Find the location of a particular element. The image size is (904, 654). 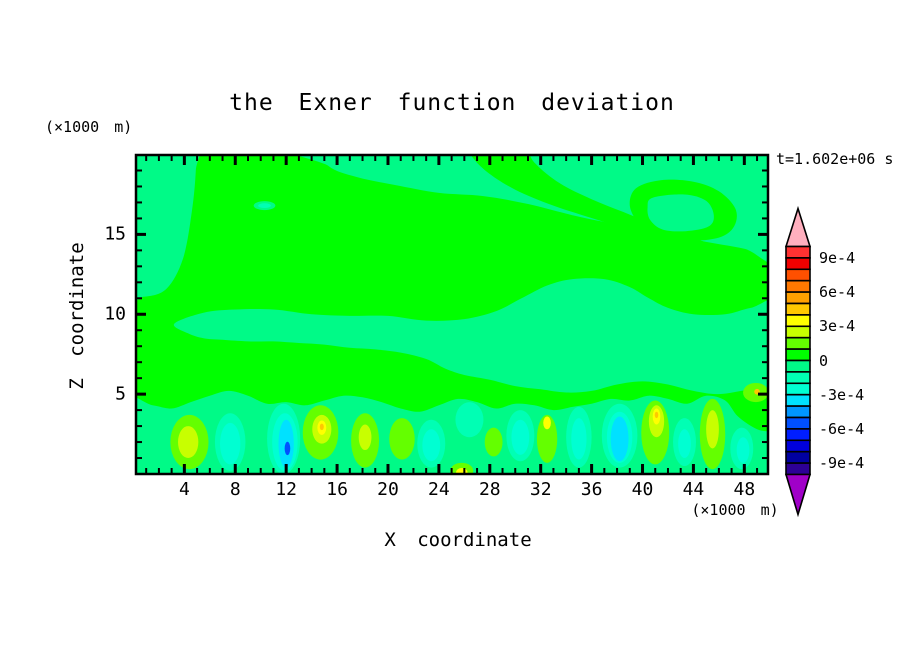

z-axis-unit-label: (×1000 m) is located at coordinates (89, 127).